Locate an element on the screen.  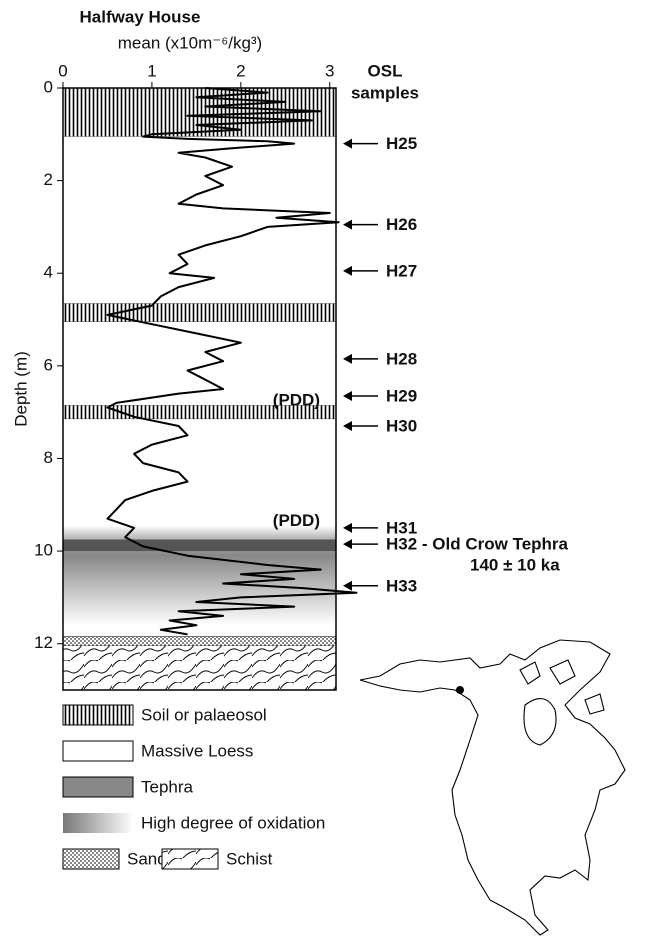
osl-label: H30 is located at coordinates (401, 426).